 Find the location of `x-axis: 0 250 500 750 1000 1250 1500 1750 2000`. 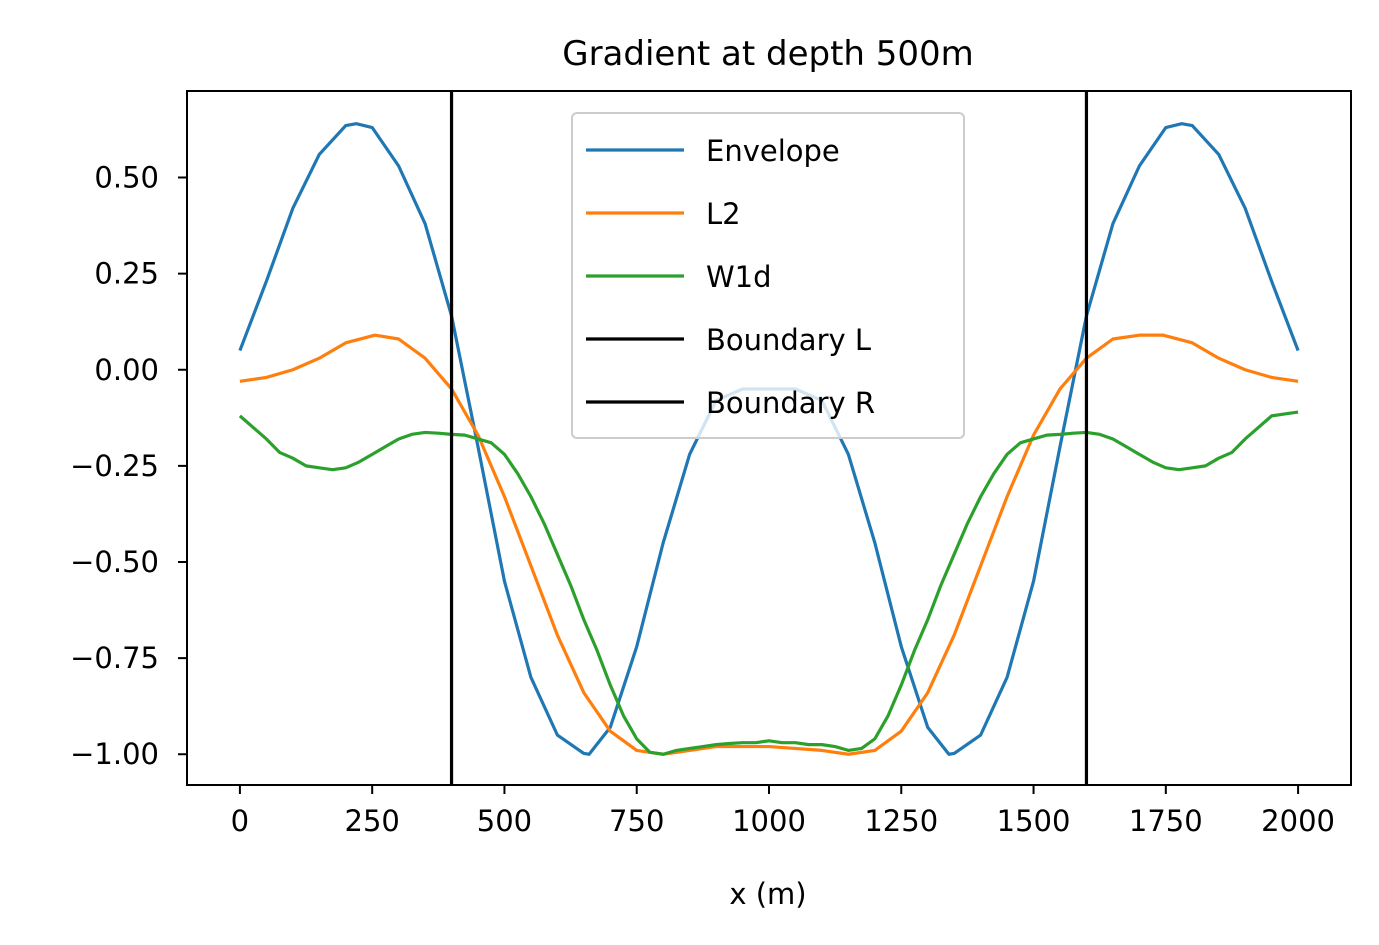

x-axis: 0 250 500 750 1000 1250 1500 1750 2000 is located at coordinates (783, 811).